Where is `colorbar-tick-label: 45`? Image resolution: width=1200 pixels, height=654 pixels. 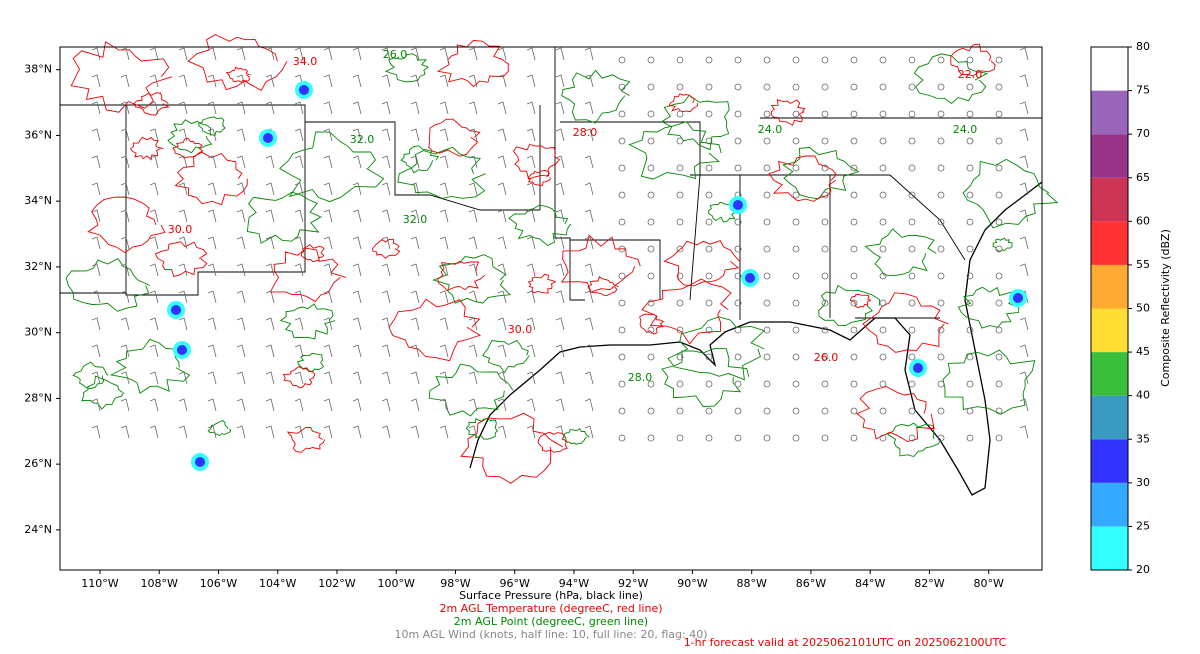 colorbar-tick-label: 45 is located at coordinates (1143, 351).